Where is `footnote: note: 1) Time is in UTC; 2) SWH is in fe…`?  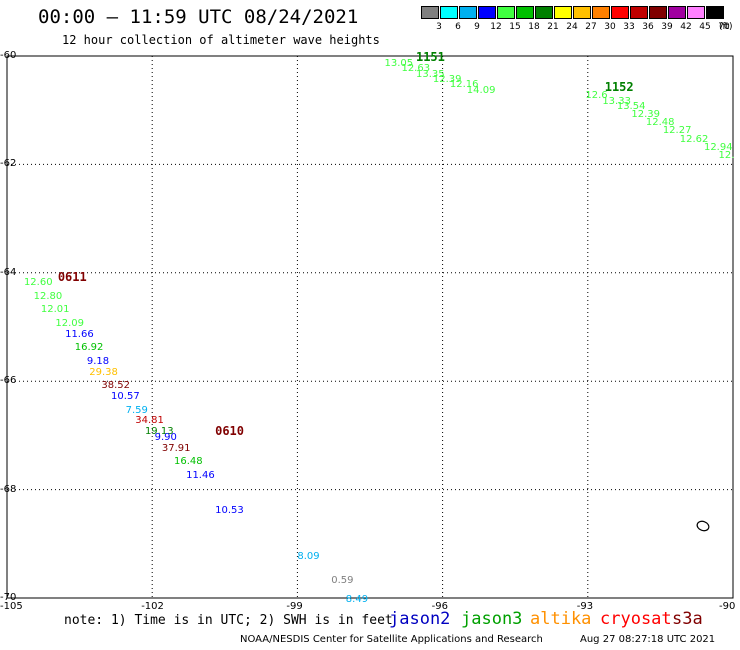 footnote: note: 1) Time is in UTC; 2) SWH is in fe… is located at coordinates (228, 620).